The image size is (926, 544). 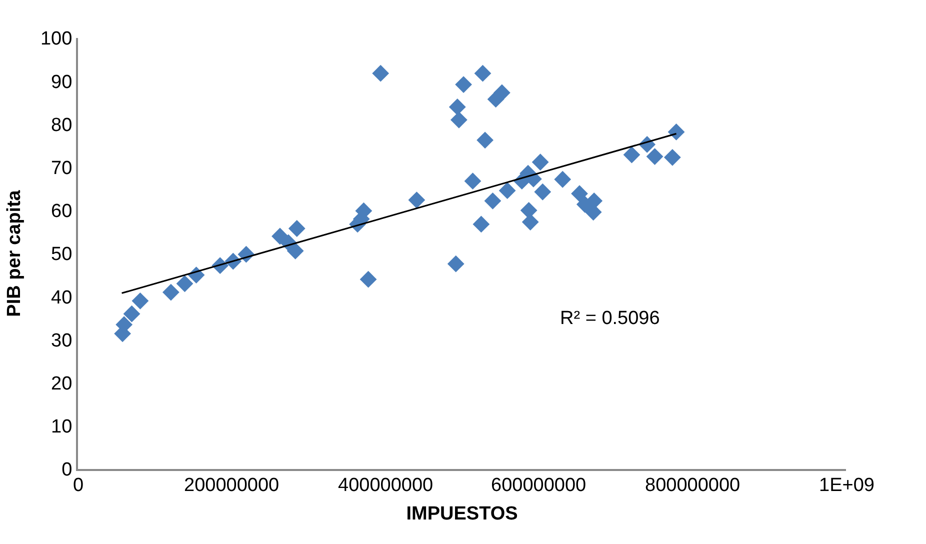 What do you see at coordinates (61, 125) in the screenshot?
I see `y-tick-label: 80` at bounding box center [61, 125].